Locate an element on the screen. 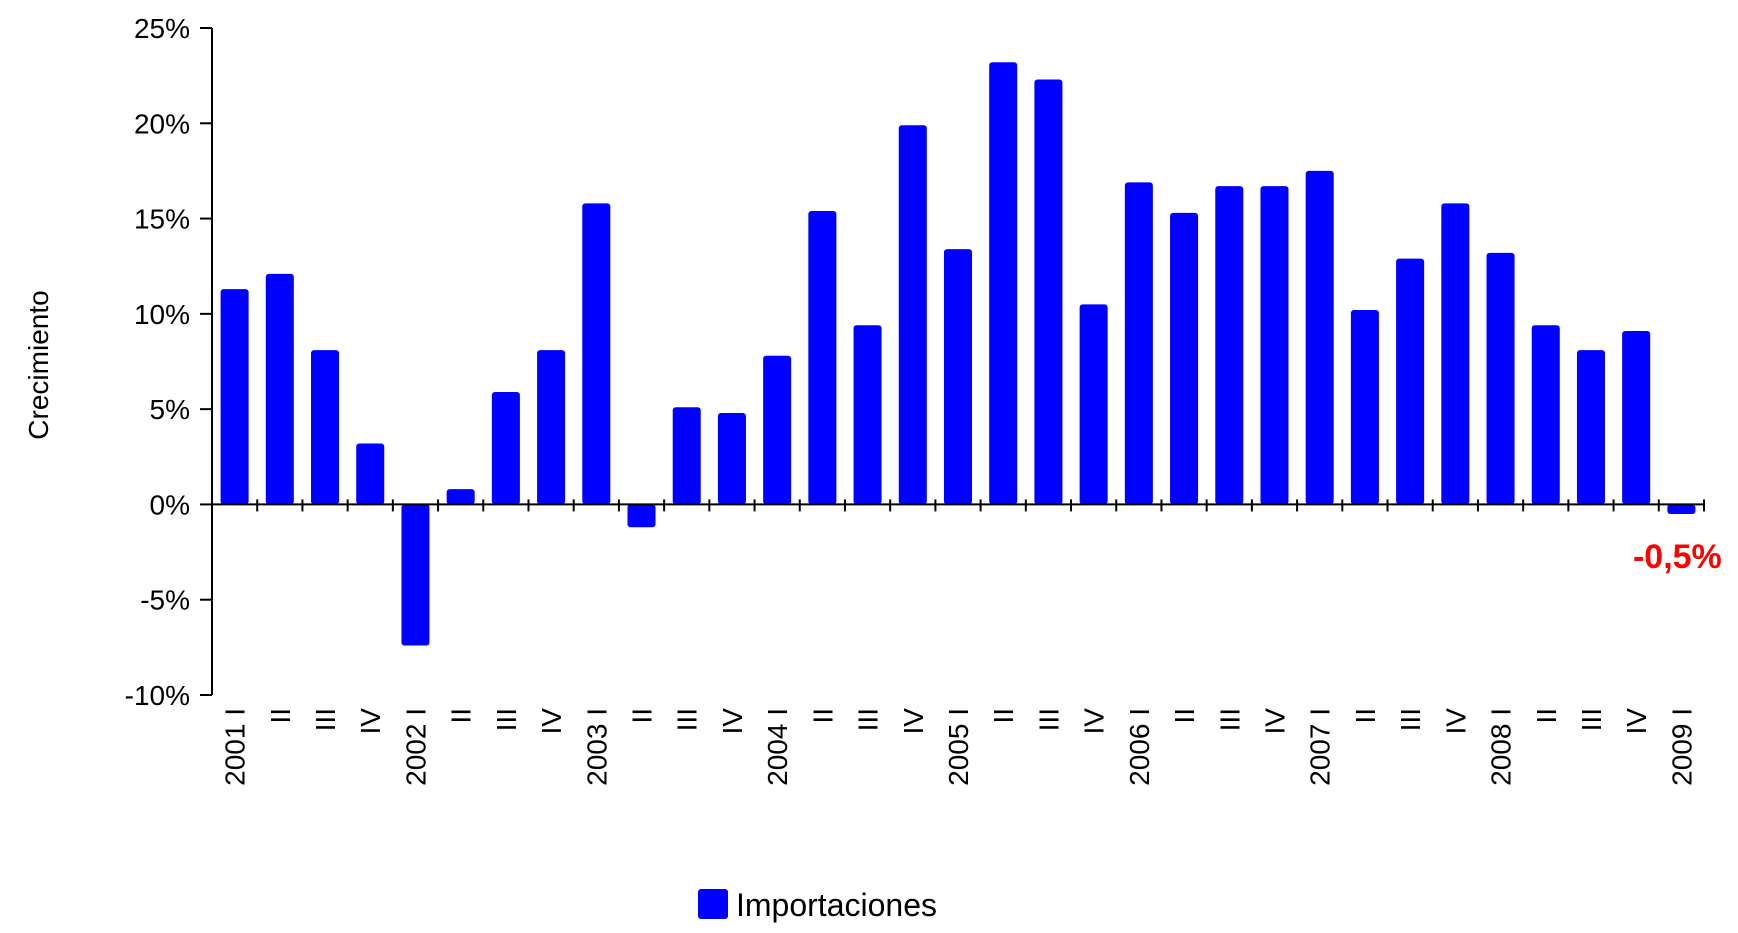  x-tick-label: 2005 I is located at coordinates (958, 747).